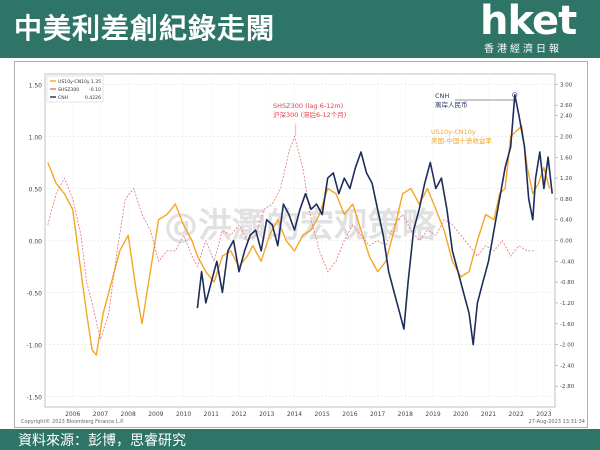 The image size is (600, 450). Describe the element at coordinates (567, 325) in the screenshot. I see `y-right-tick-label: -1.60` at that location.